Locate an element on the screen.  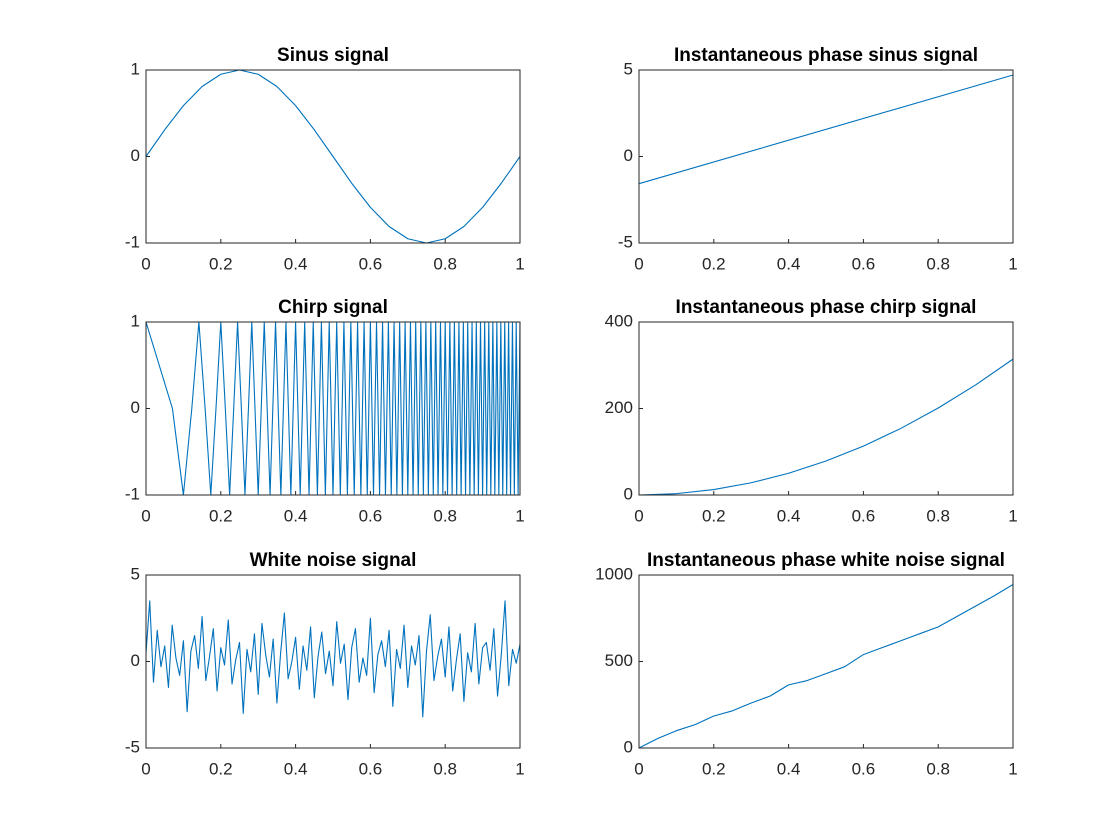
axes-title: White noise signal is located at coordinates (333, 560).